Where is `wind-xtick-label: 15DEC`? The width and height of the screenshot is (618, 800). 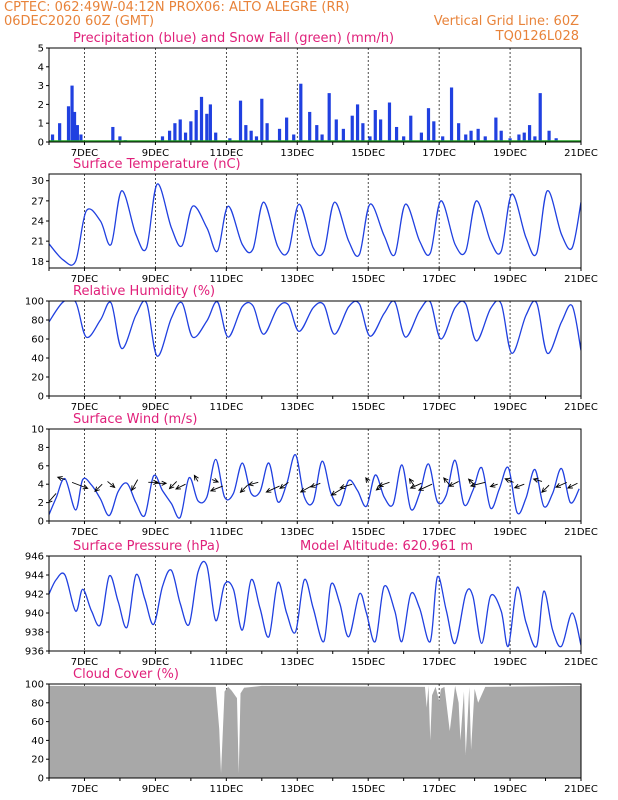 wind-xtick-label: 15DEC is located at coordinates (368, 532).